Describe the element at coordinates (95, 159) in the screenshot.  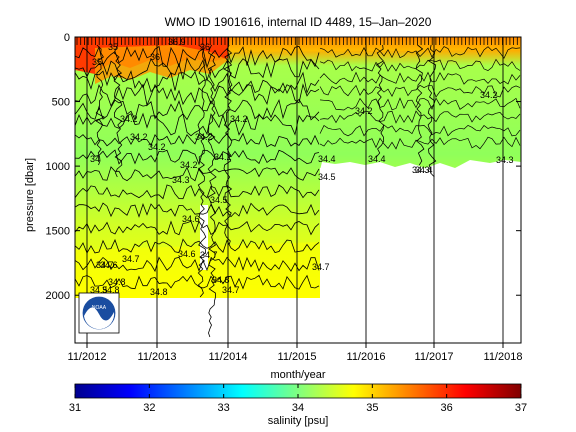
I see `contour-label: 34` at that location.